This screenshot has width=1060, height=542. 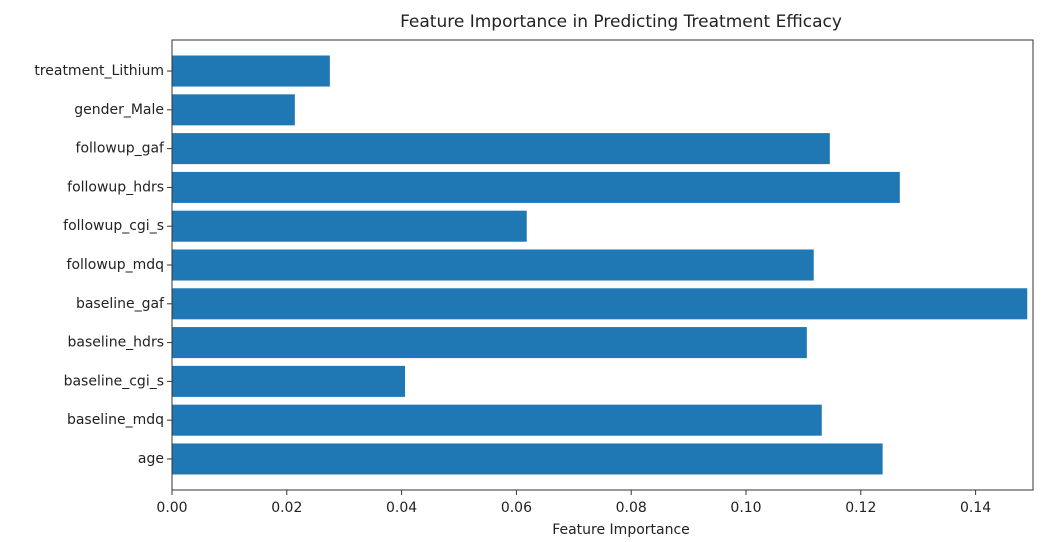 What do you see at coordinates (401, 508) in the screenshot?
I see `x-tick-label: 0.04` at bounding box center [401, 508].